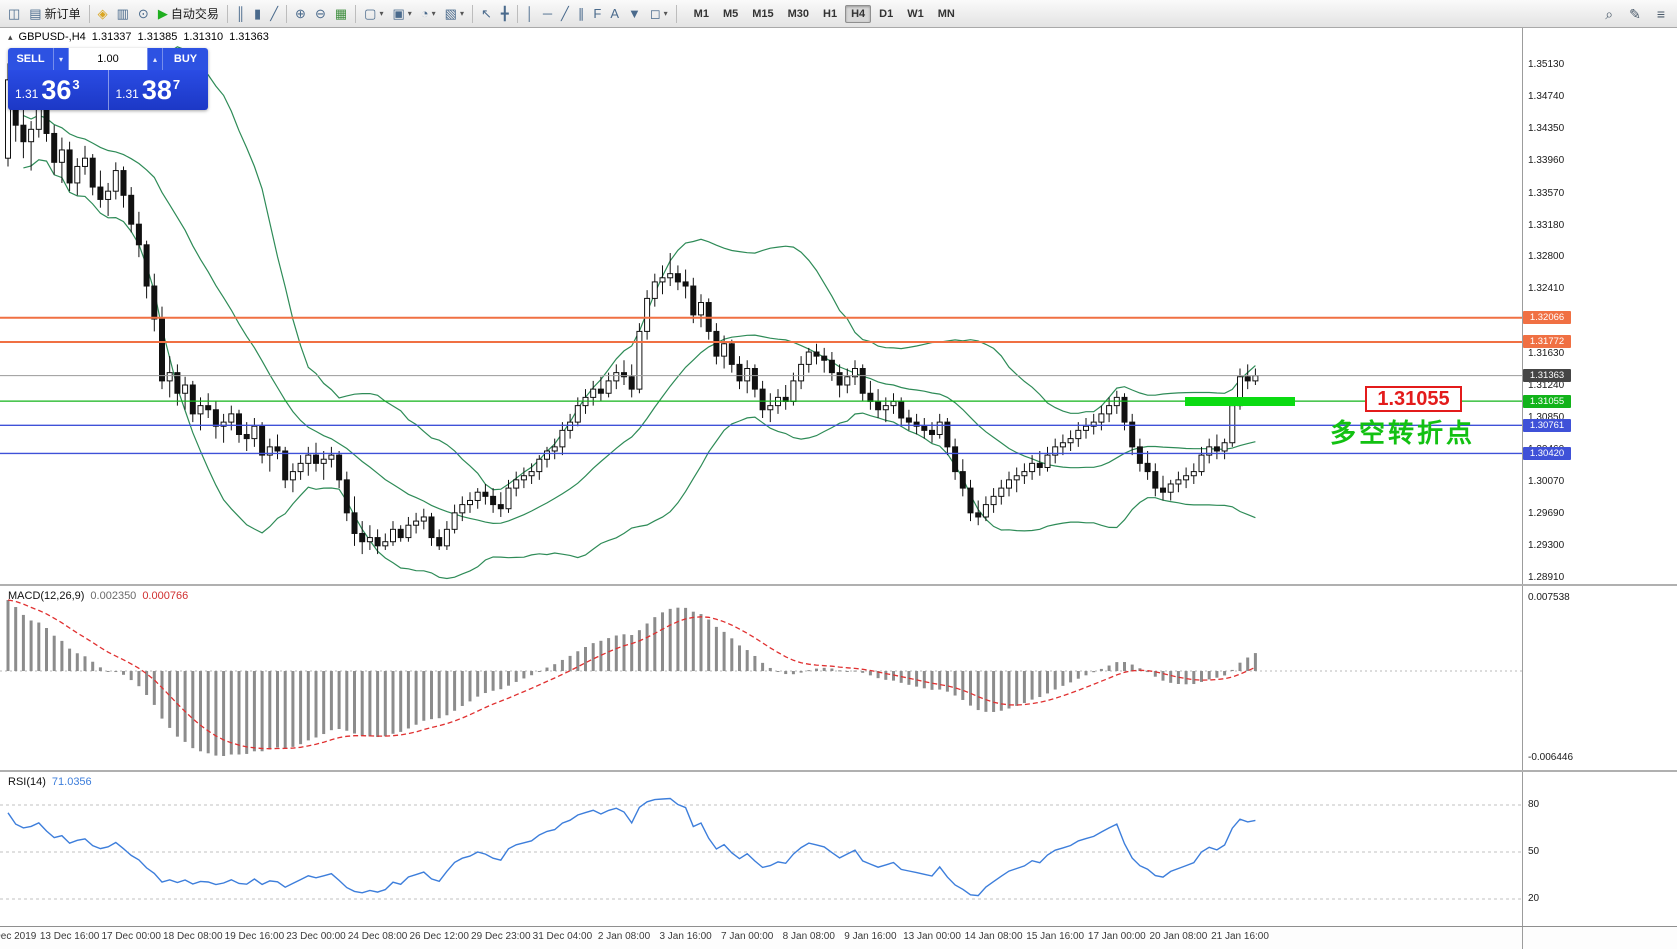  What do you see at coordinates (162, 13) in the screenshot?
I see `autotrading-icon: ▶` at bounding box center [162, 13].